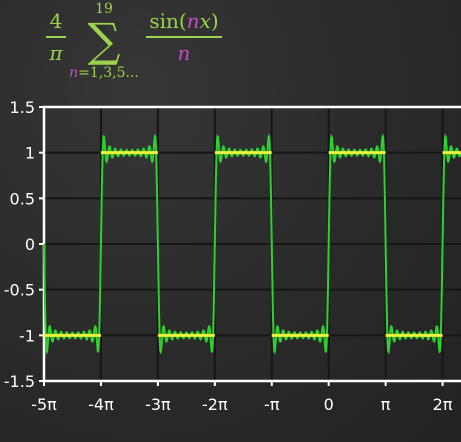 This screenshot has width=461, height=442. I want to click on sum-upper-limit: 19, so click(104, 9).